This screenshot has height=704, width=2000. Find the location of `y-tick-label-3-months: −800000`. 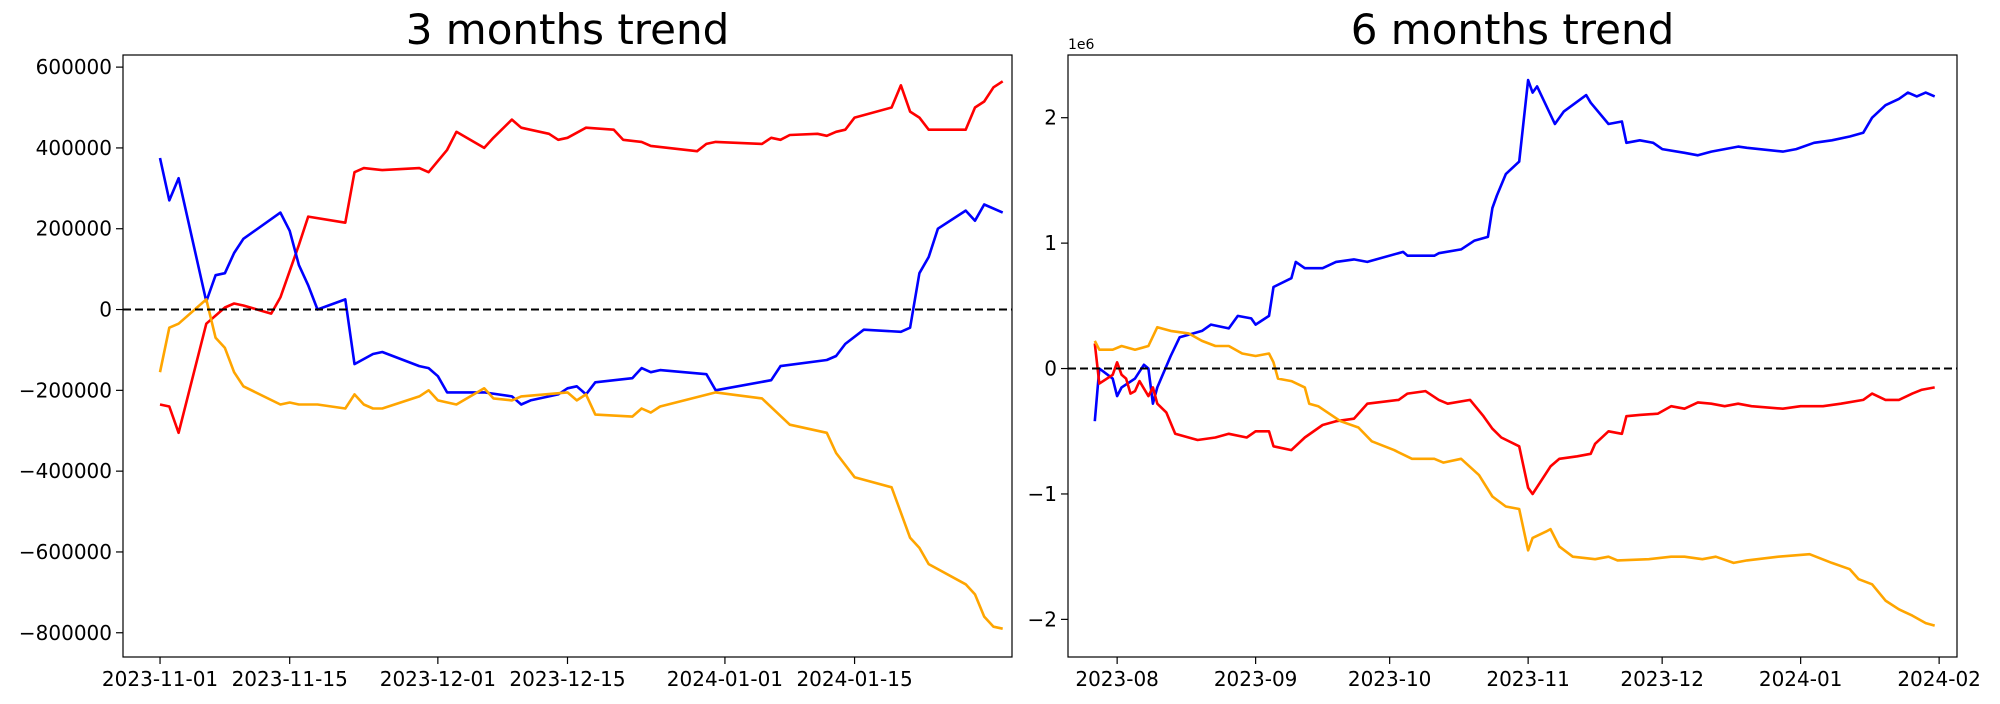

y-tick-label-3-months: −800000 is located at coordinates (65, 633).